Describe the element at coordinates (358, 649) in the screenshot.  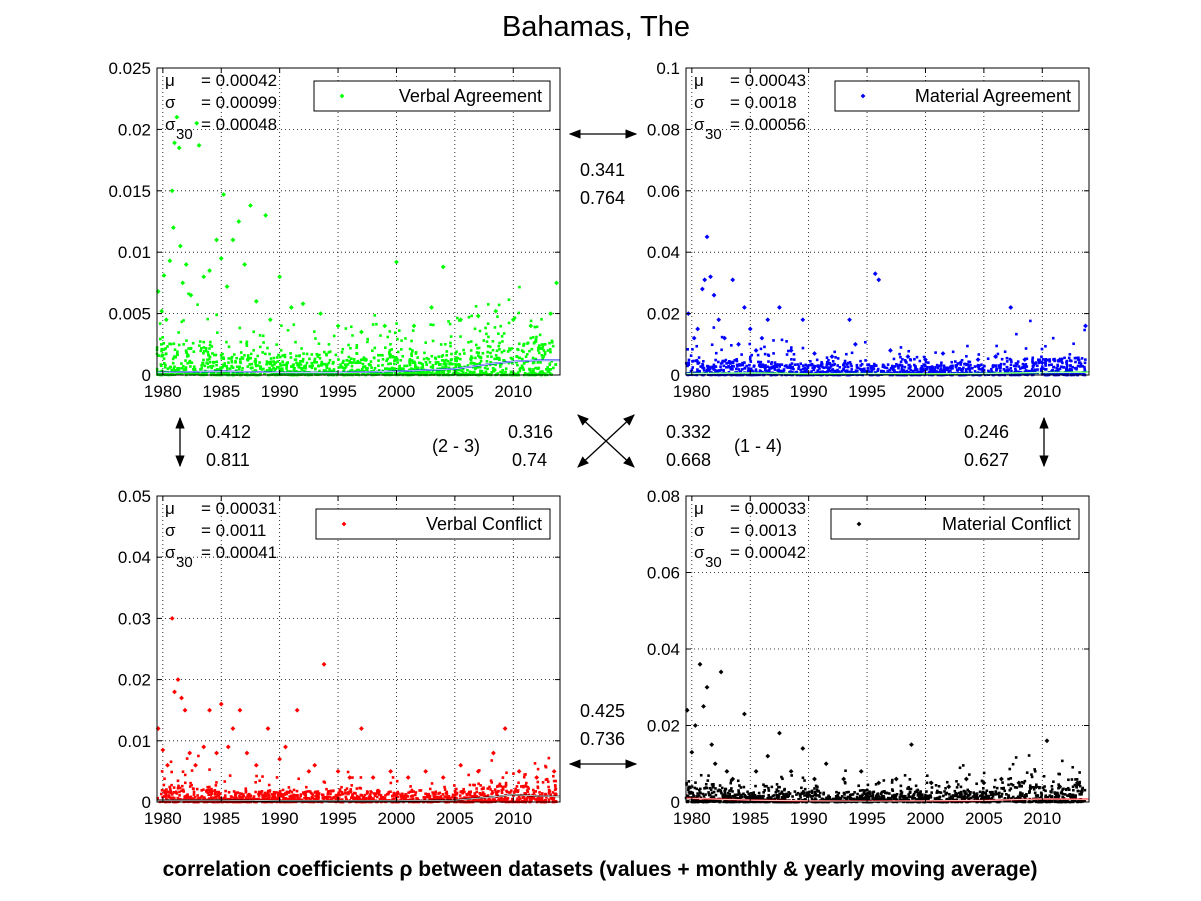
I see `grid-lines` at that location.